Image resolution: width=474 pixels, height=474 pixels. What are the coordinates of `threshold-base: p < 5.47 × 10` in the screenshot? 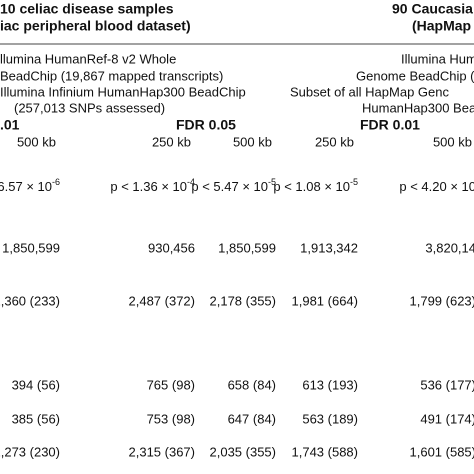 It's located at (229, 186).